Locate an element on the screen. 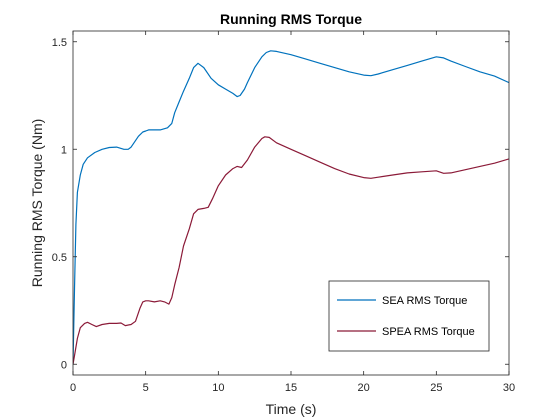 This screenshot has width=560, height=420. x-tick-label: 10 is located at coordinates (218, 388).